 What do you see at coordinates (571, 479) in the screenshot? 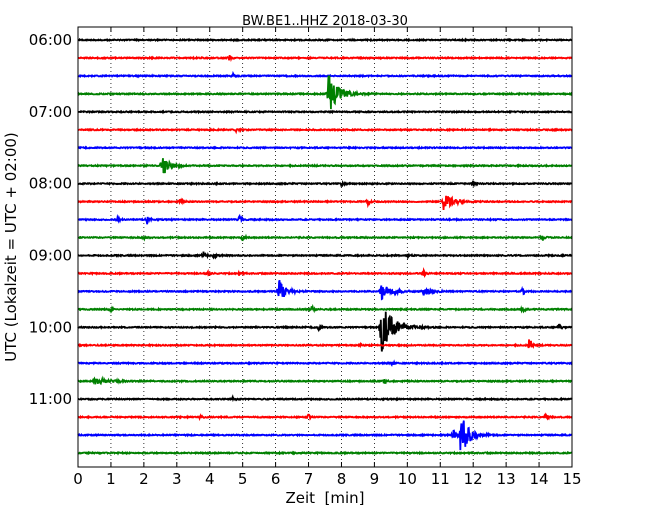
I see `x-tick-label: 15` at bounding box center [571, 479].